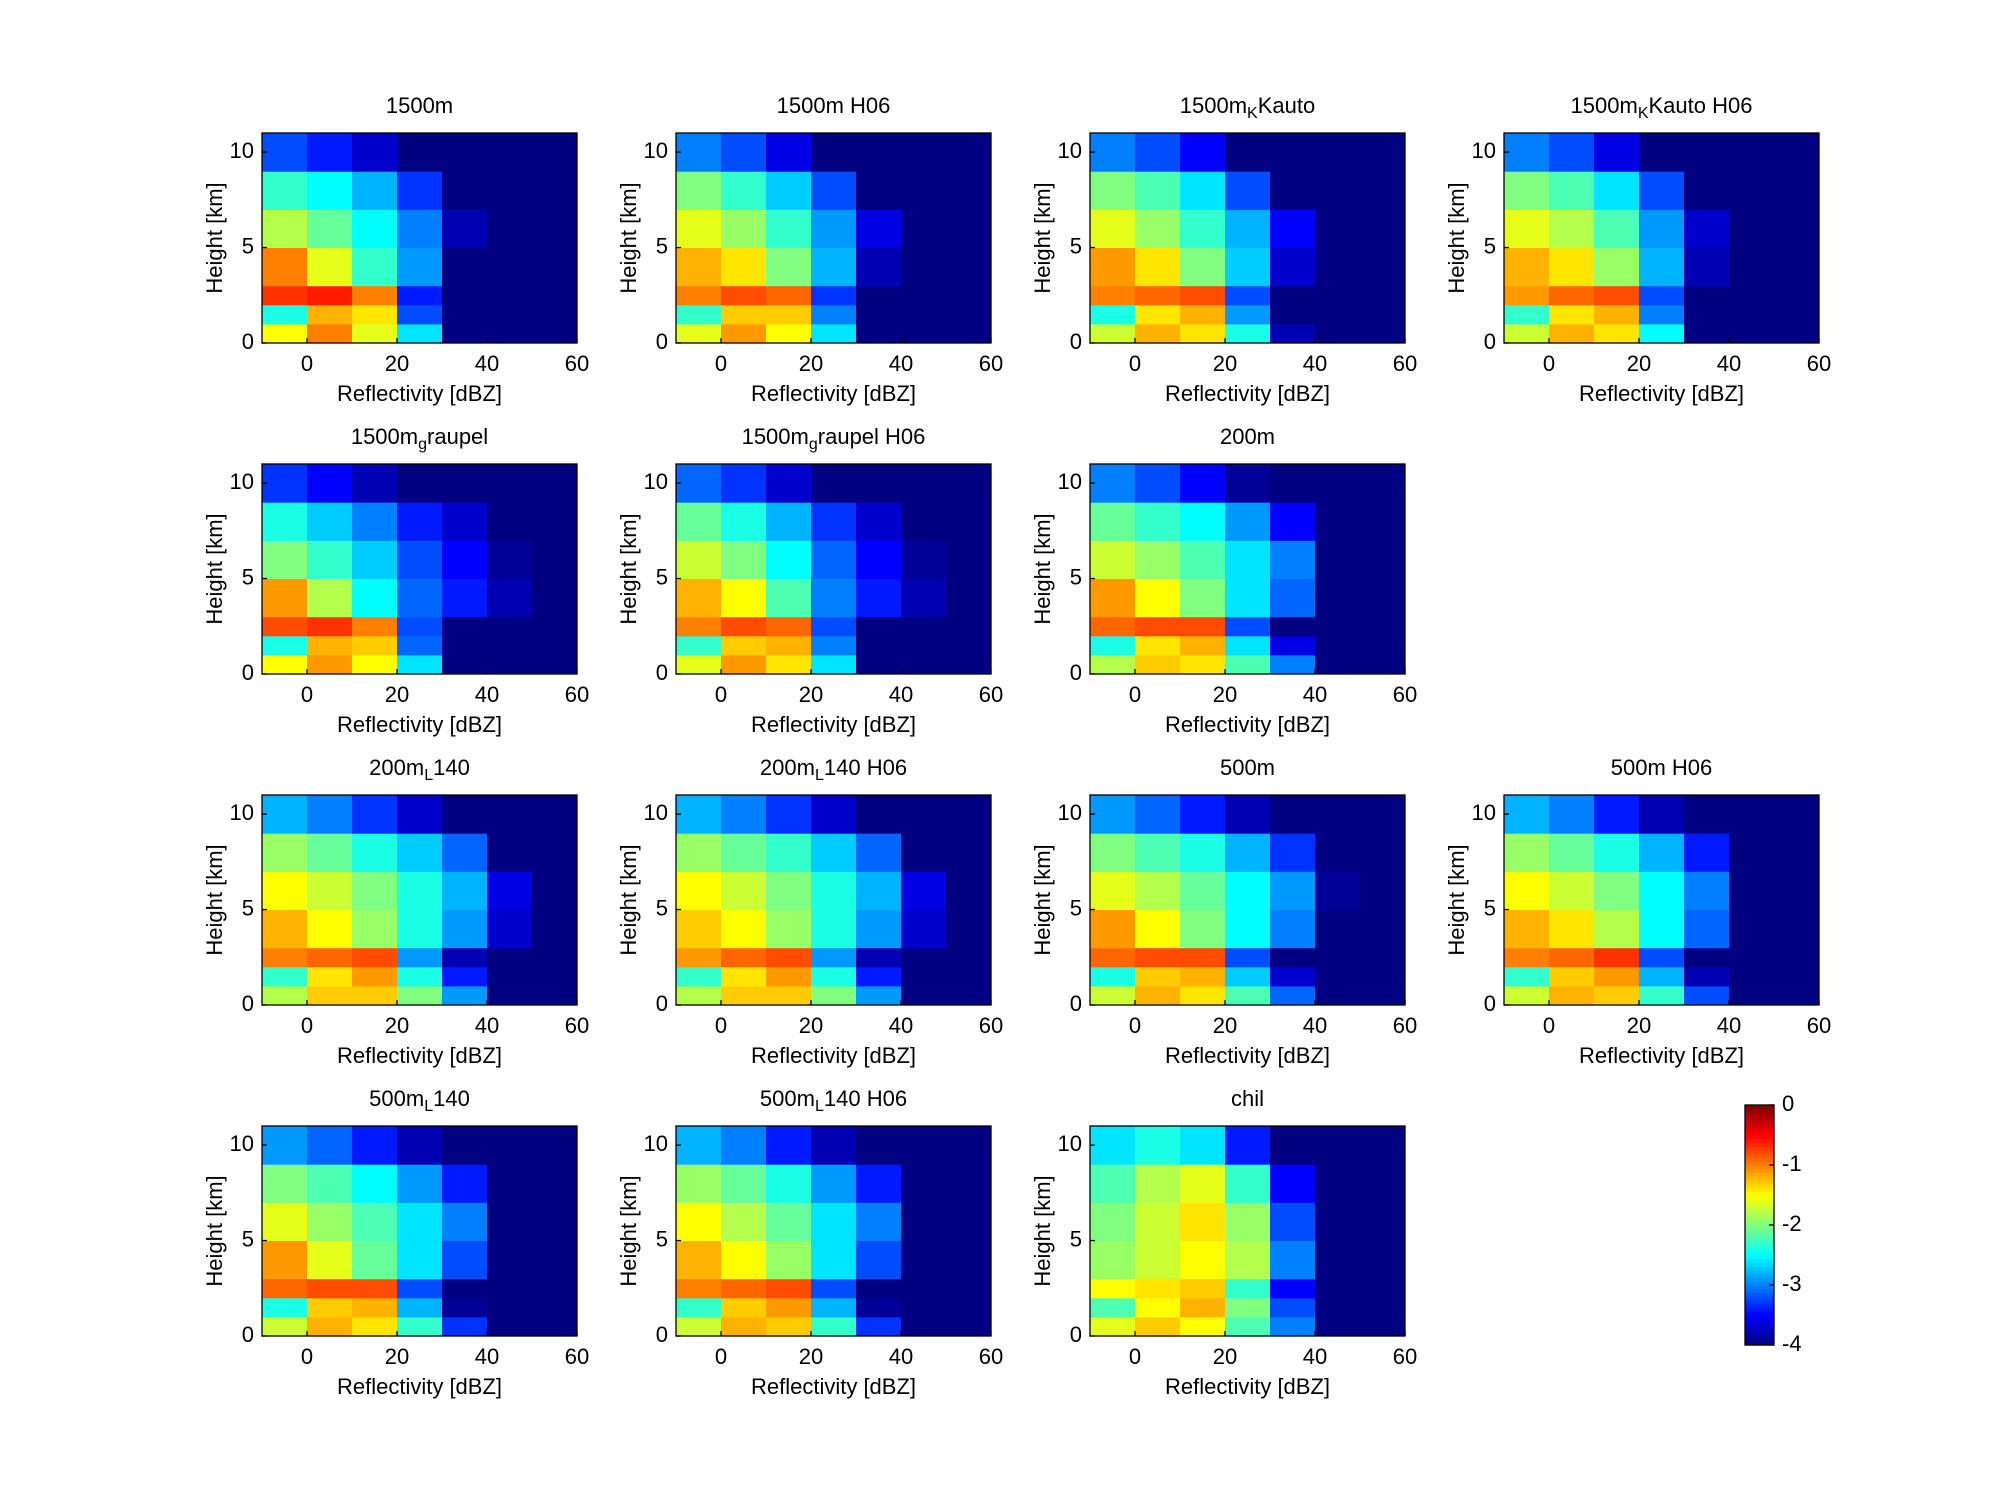 The image size is (2000, 1500). Describe the element at coordinates (1792, 1223) in the screenshot. I see `colorbar-tick-label: -2` at that location.